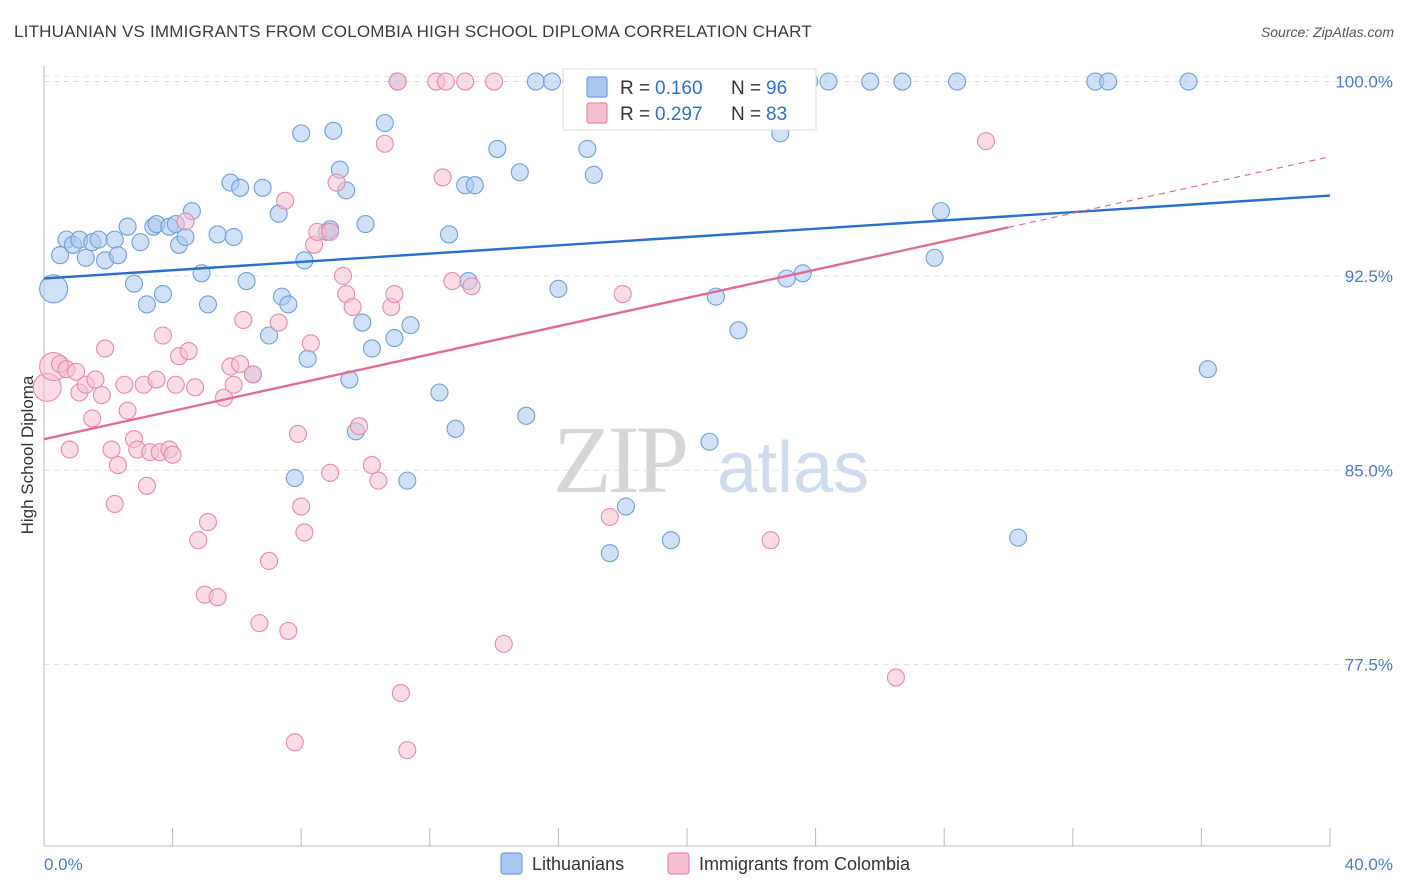  I want to click on series-legend: Lithuanians Immigrants from Colombia, so click(705, 863).